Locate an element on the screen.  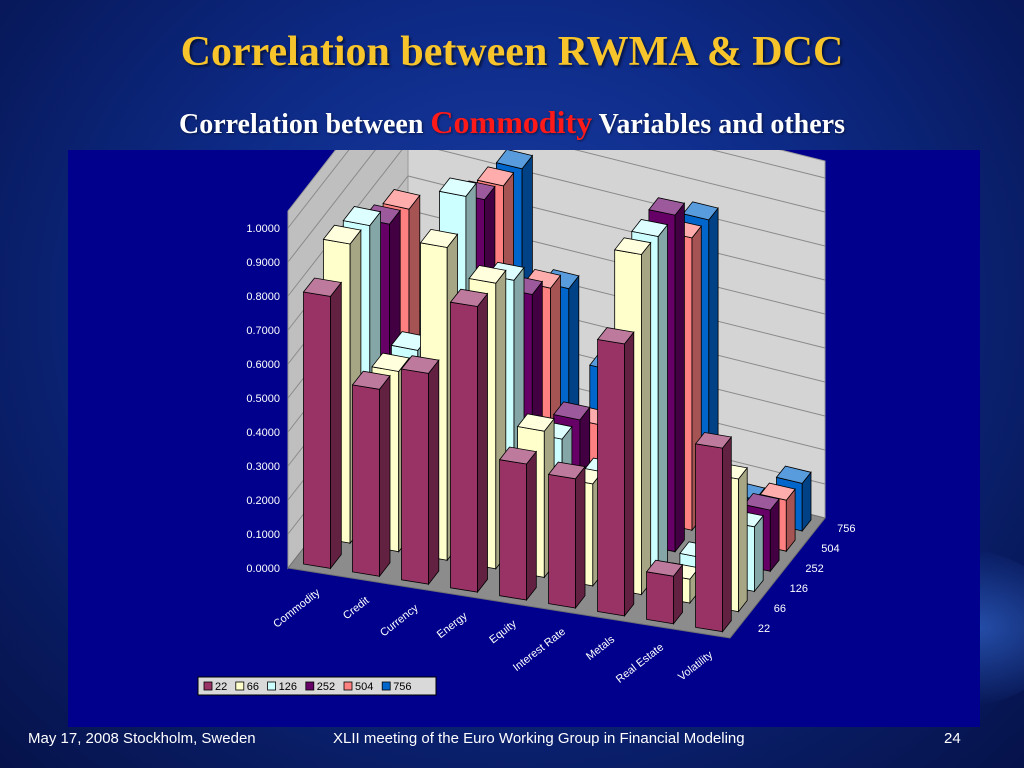
bar-front-22-interest-rate is located at coordinates (562, 541).